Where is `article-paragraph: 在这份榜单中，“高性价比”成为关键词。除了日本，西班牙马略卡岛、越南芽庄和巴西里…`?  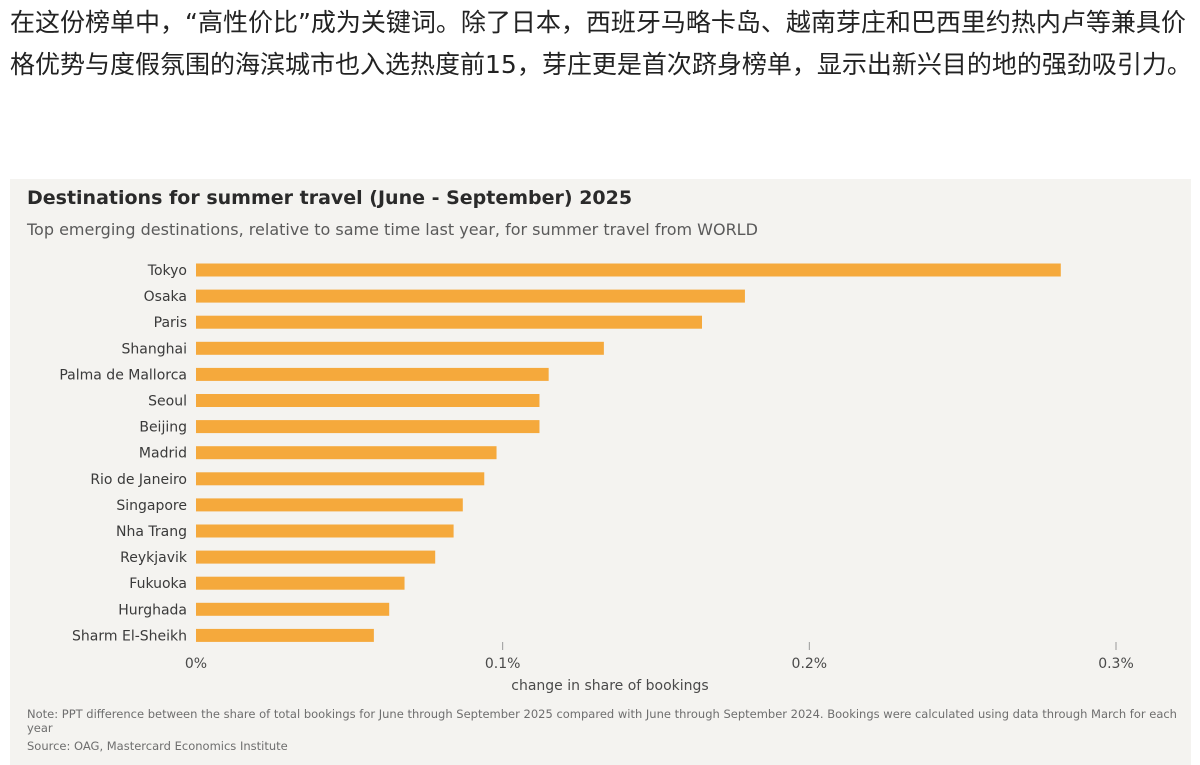 article-paragraph: 在这份榜单中，“高性价比”成为关键词。除了日本，西班牙马略卡岛、越南芽庄和巴西里… is located at coordinates (601, 43).